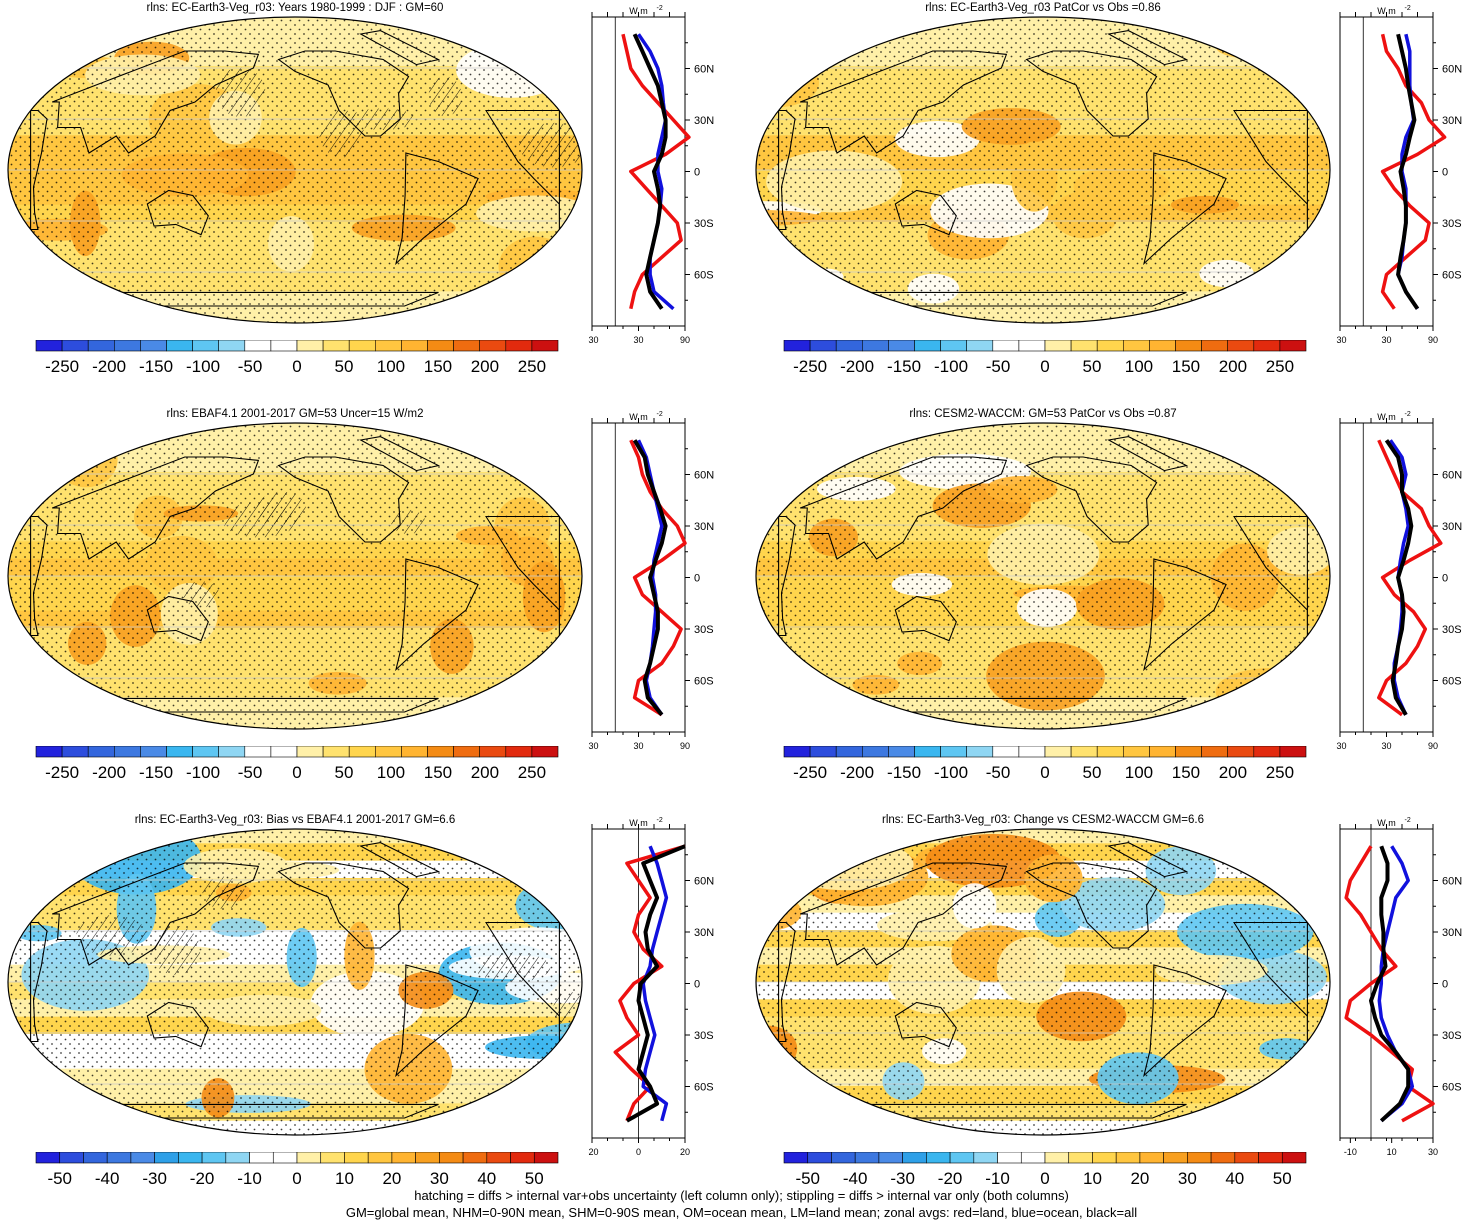 The width and height of the screenshot is (1483, 1221). I want to click on colorbar-label: -100, so click(951, 366).